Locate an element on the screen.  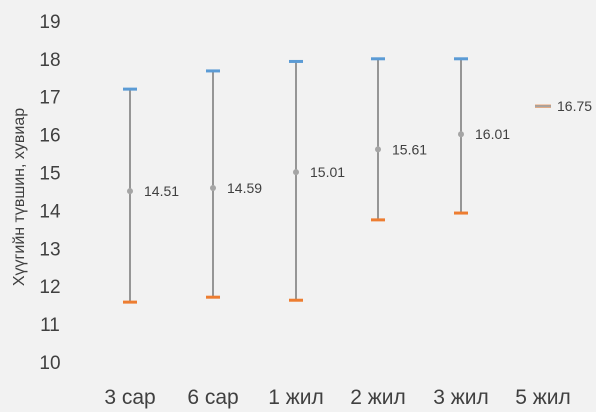
y-tick-label: 15 is located at coordinates (49, 174).